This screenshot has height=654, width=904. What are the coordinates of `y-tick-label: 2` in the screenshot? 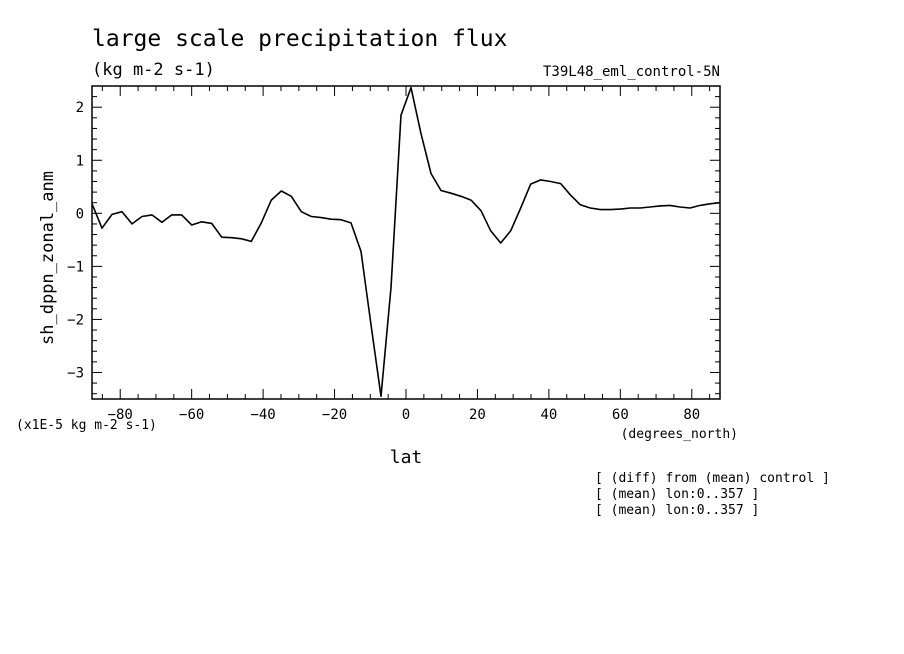 It's located at (80, 108).